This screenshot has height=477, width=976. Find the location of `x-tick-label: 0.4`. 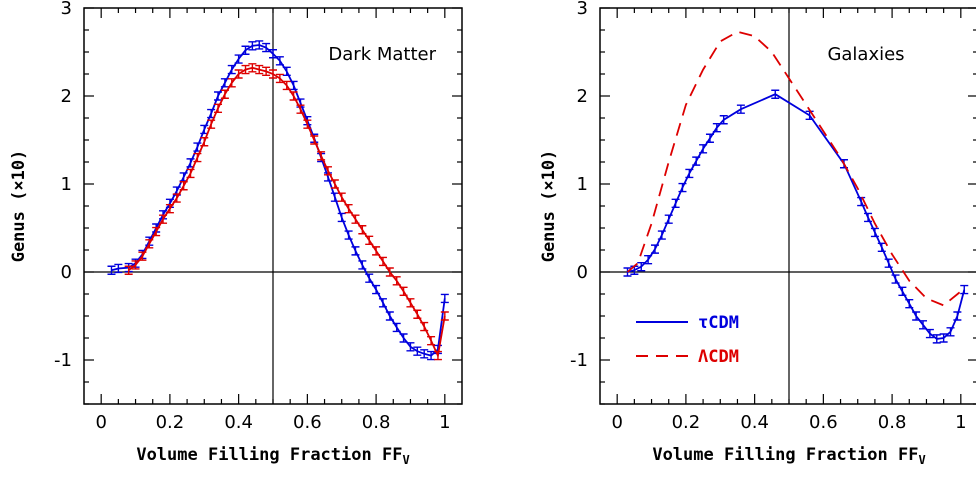

x-tick-label: 0.4 is located at coordinates (754, 422).